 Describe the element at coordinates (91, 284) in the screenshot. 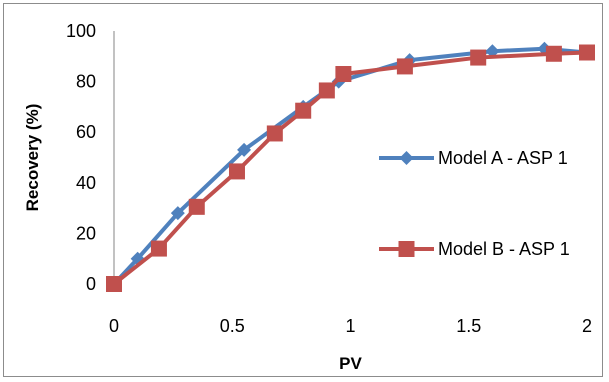

I see `y-tick-label: 0` at that location.